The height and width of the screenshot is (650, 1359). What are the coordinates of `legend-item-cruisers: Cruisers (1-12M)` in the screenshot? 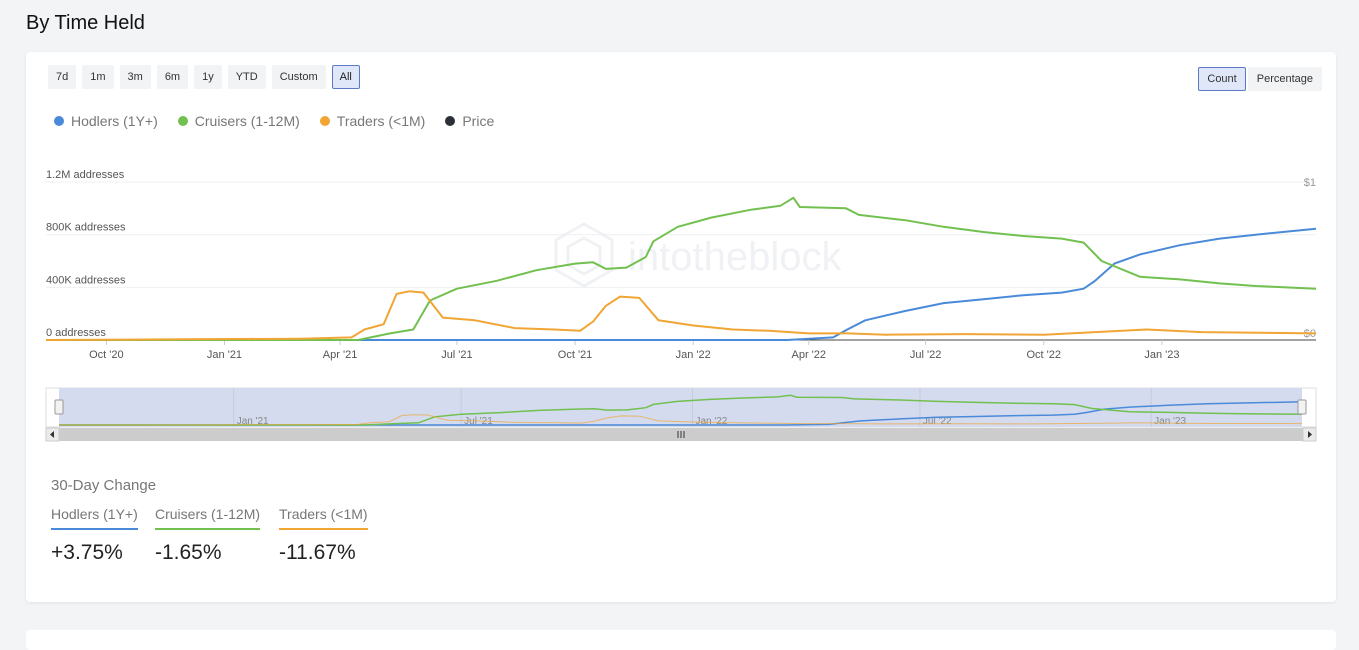 It's located at (238, 121).